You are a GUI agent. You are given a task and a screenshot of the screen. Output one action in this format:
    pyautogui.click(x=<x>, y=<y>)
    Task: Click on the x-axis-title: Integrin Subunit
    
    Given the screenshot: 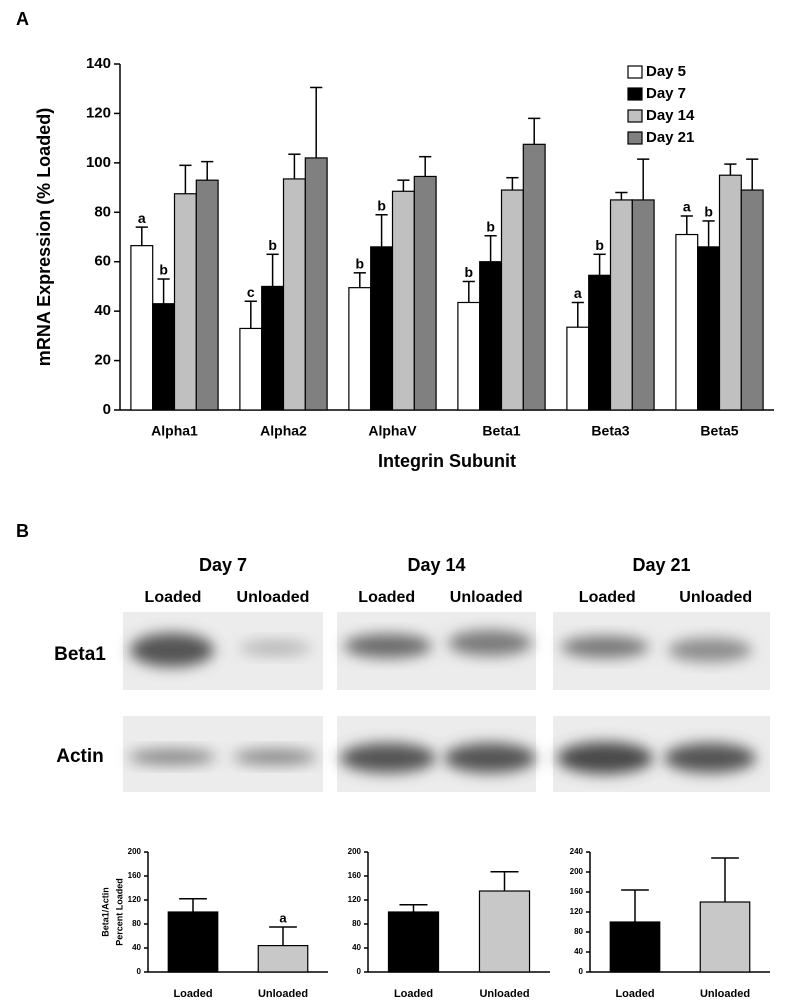 What is the action you would take?
    pyautogui.click(x=447, y=461)
    